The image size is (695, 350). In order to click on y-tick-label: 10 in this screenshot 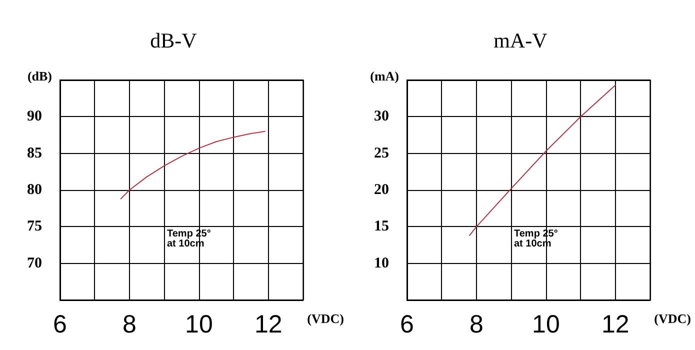, I will do `click(381, 263)`.